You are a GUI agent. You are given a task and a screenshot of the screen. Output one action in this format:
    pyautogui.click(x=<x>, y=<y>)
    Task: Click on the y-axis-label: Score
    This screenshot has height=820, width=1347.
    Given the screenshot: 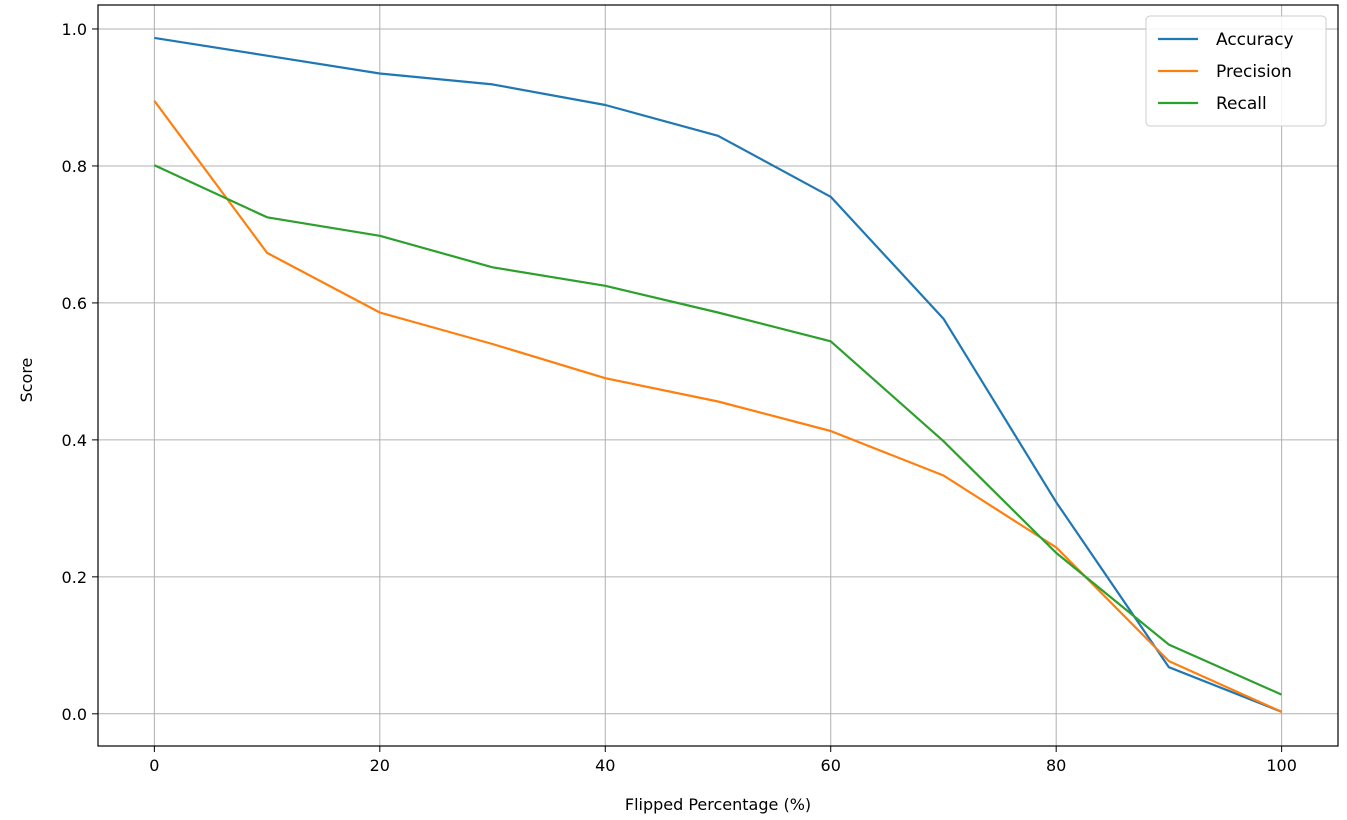 What is the action you would take?
    pyautogui.click(x=26, y=380)
    